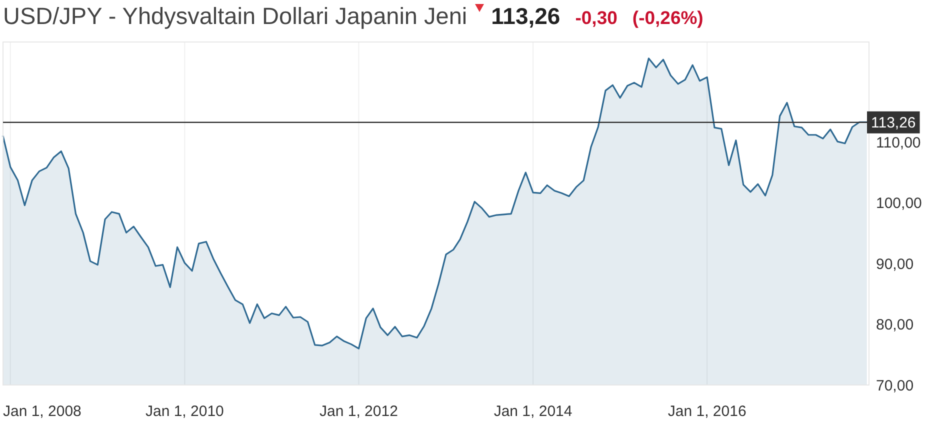 This screenshot has height=439, width=940. I want to click on y-tick-label: 100,00, so click(899, 203).